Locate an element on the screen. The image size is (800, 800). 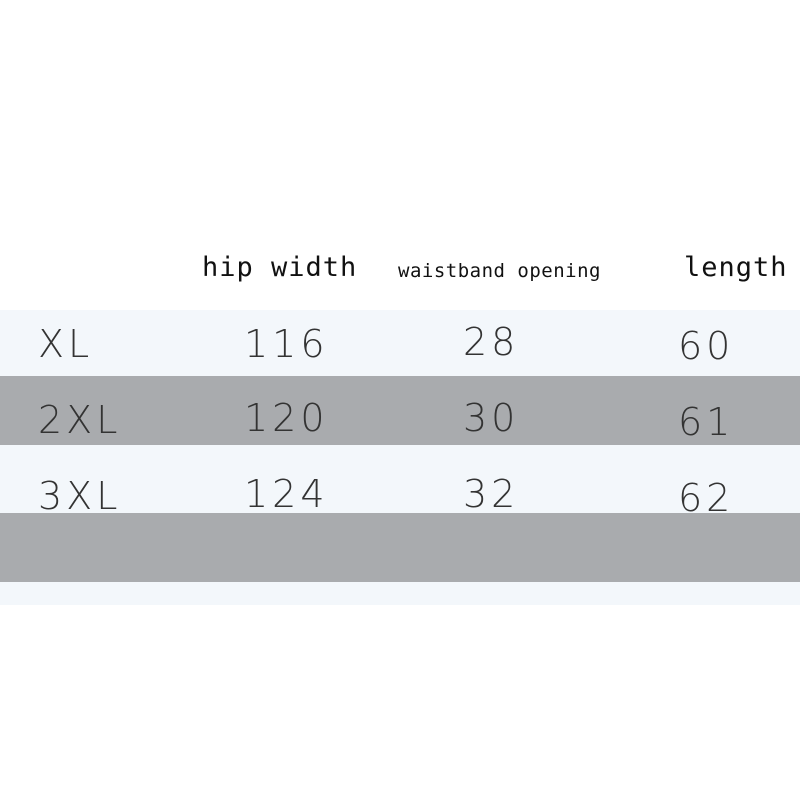
header-waistband-opening: waistband opening is located at coordinates (499, 271).